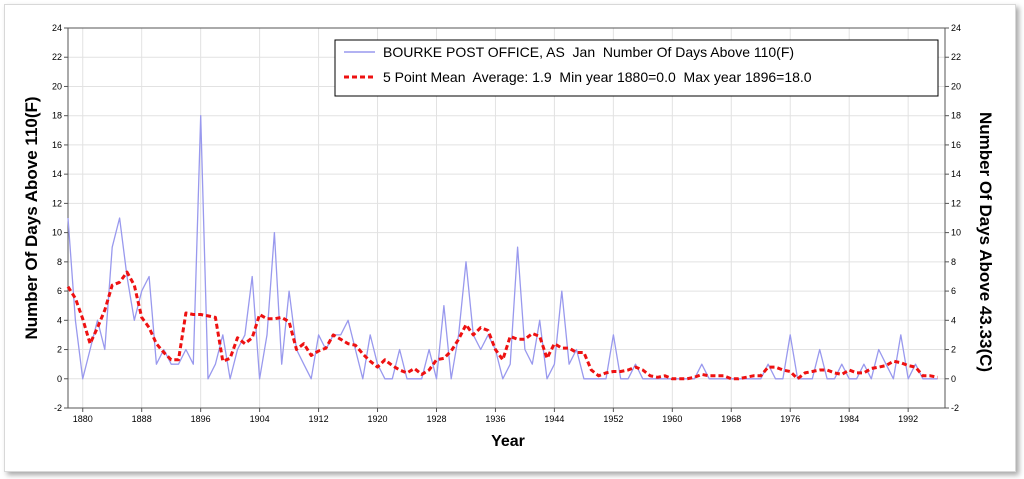  I want to click on y-tick-label-left: 4, so click(59, 320).